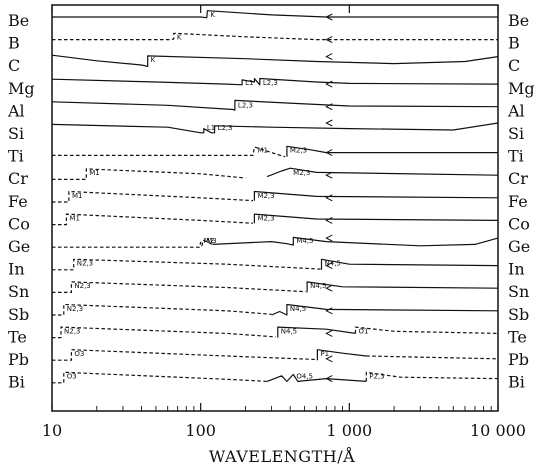  I want to click on series-label-right-ge: Ge, so click(519, 246).